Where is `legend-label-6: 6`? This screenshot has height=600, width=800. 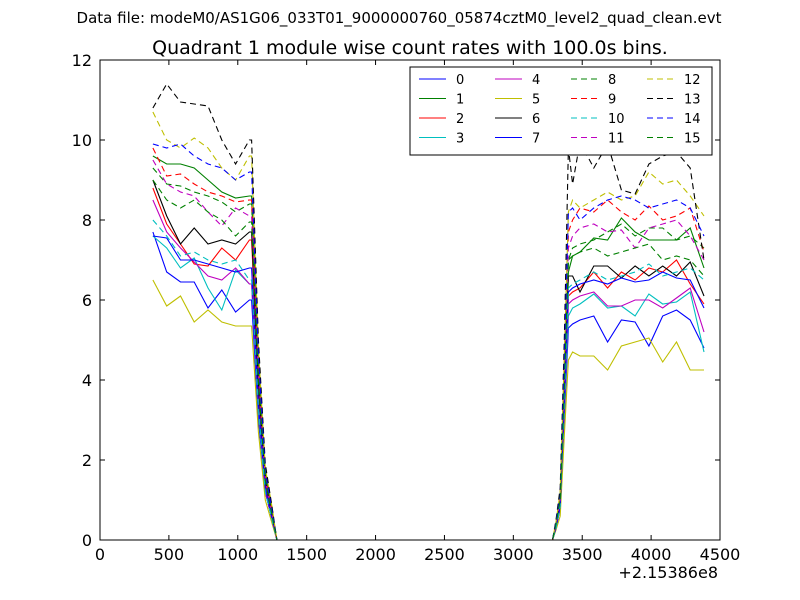 legend-label-6: 6 is located at coordinates (536, 119).